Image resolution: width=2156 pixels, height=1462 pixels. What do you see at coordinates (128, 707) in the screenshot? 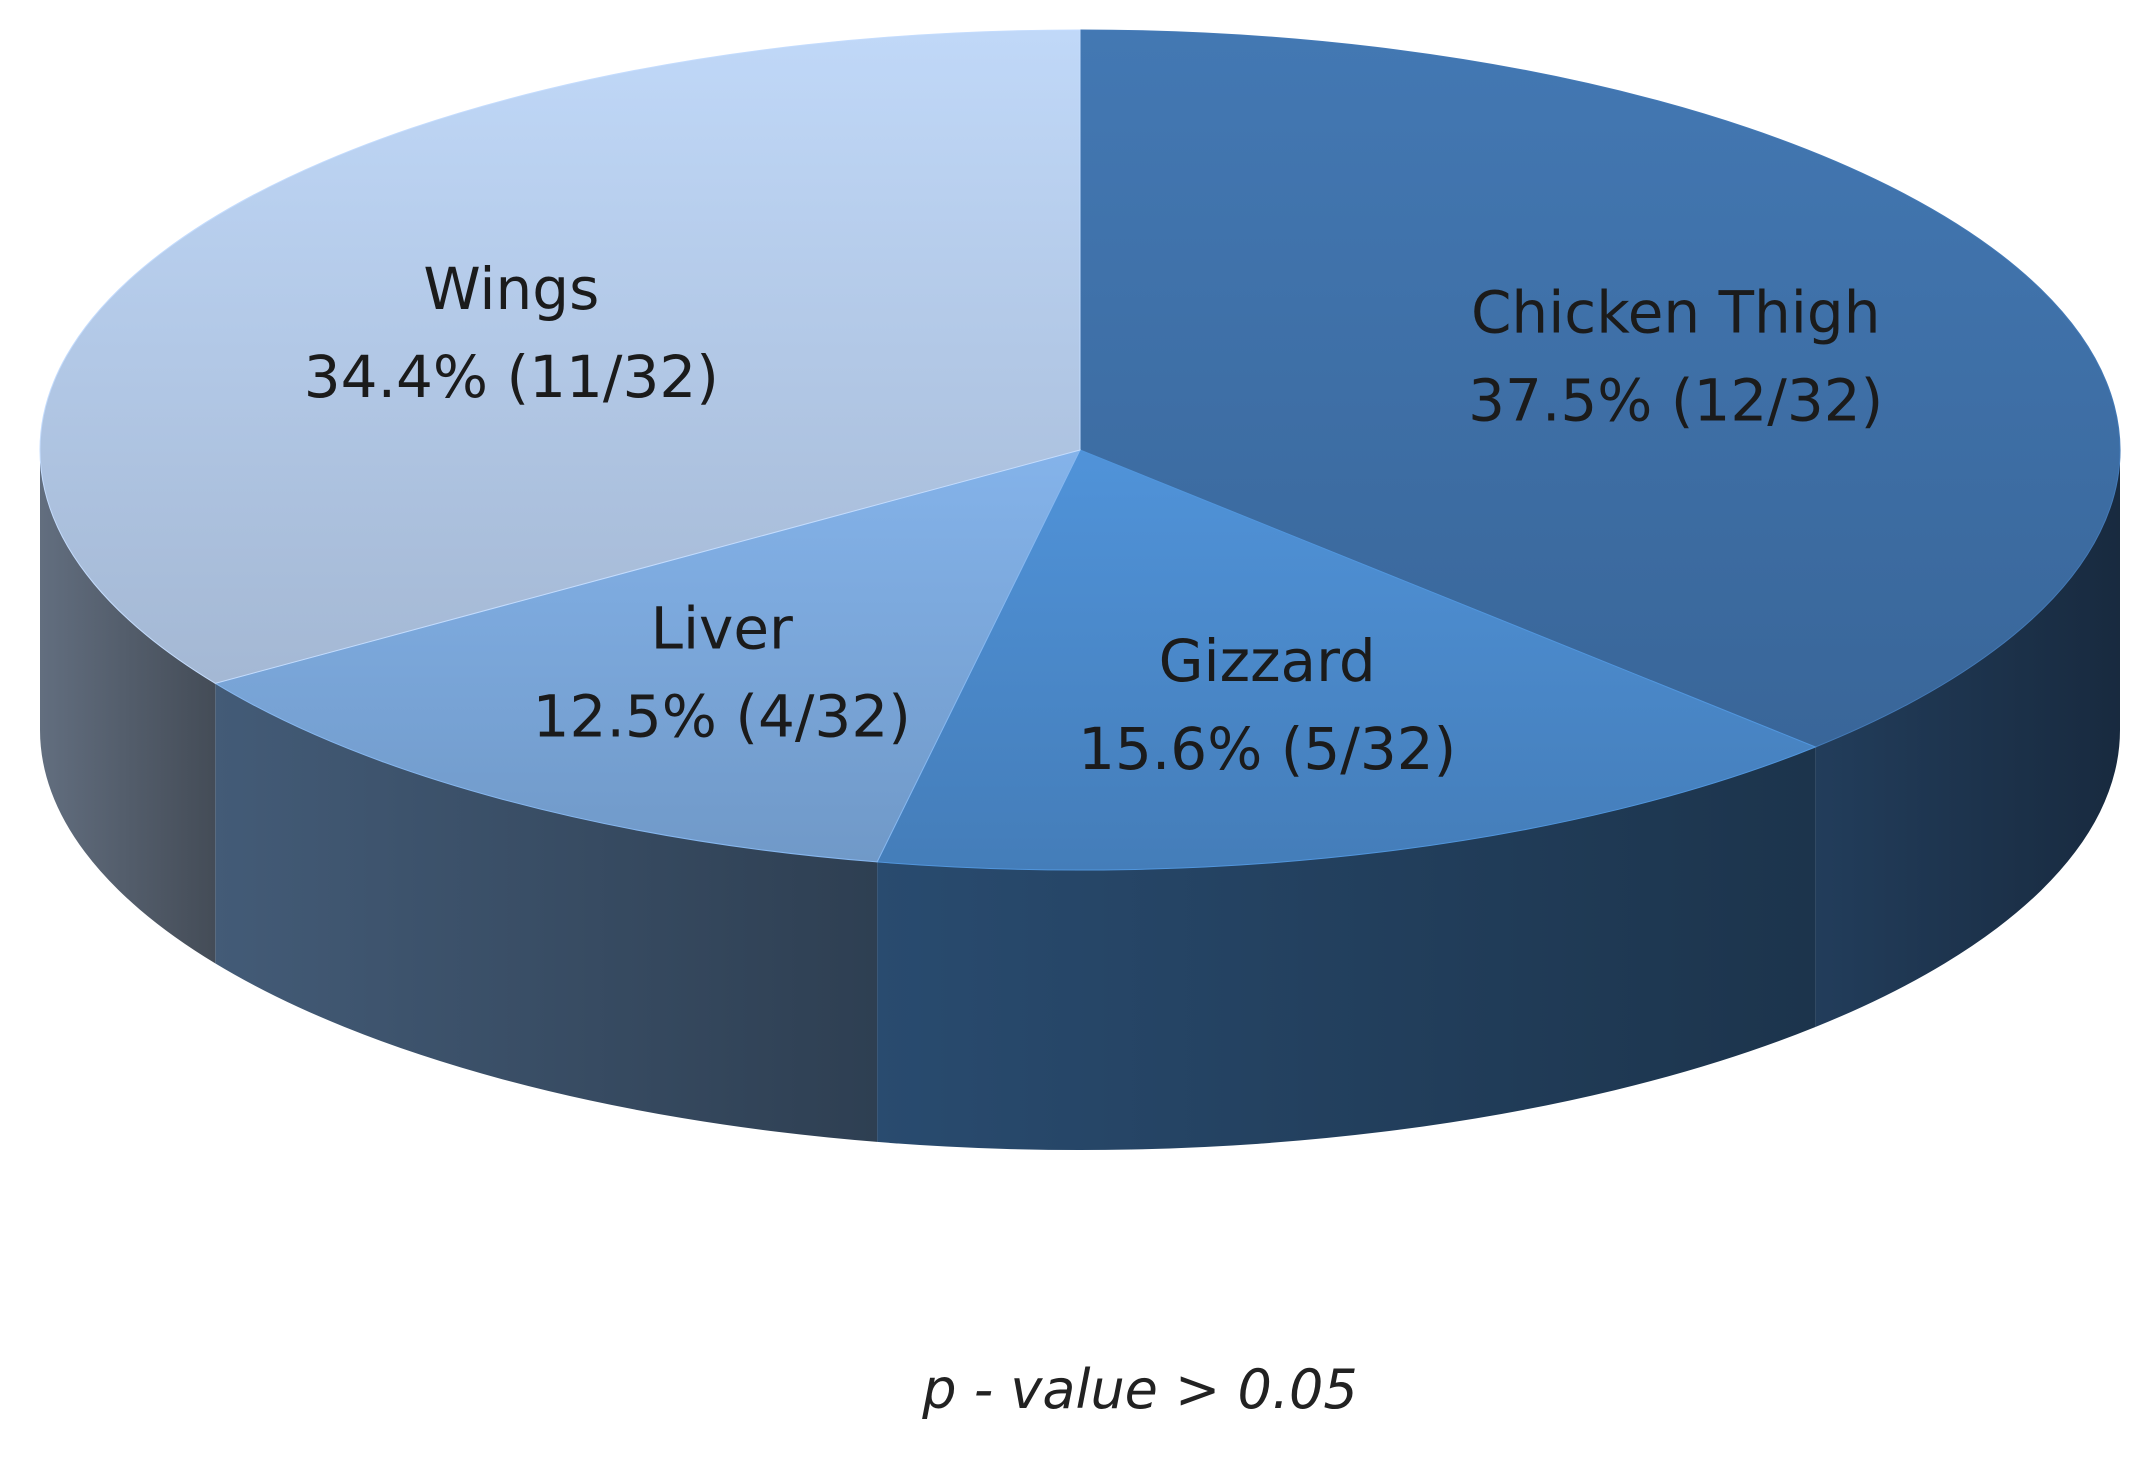
I see `side-wall-wings` at bounding box center [128, 707].